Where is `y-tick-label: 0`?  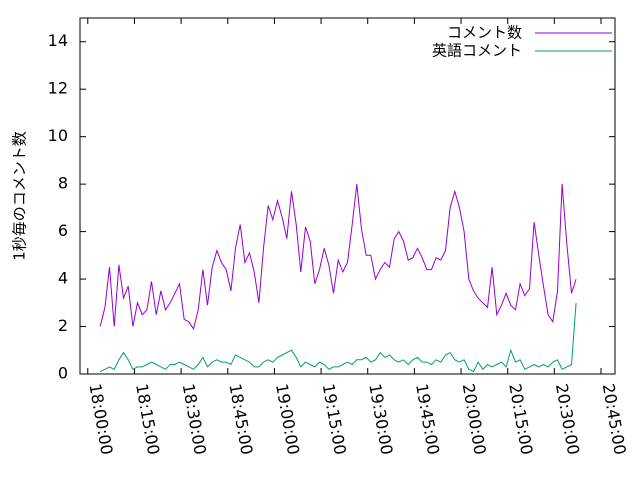
y-tick-label: 0 is located at coordinates (63, 373).